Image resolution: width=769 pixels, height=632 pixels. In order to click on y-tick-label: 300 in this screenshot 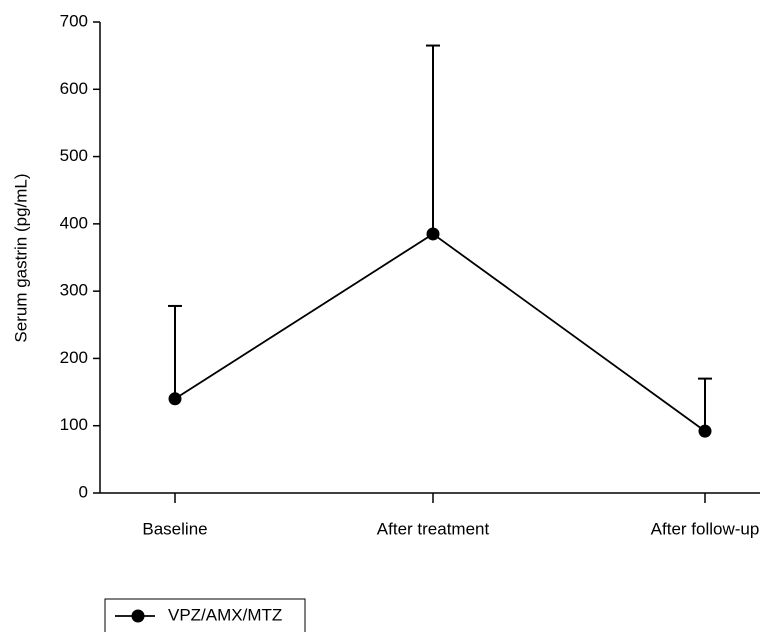, I will do `click(74, 290)`.